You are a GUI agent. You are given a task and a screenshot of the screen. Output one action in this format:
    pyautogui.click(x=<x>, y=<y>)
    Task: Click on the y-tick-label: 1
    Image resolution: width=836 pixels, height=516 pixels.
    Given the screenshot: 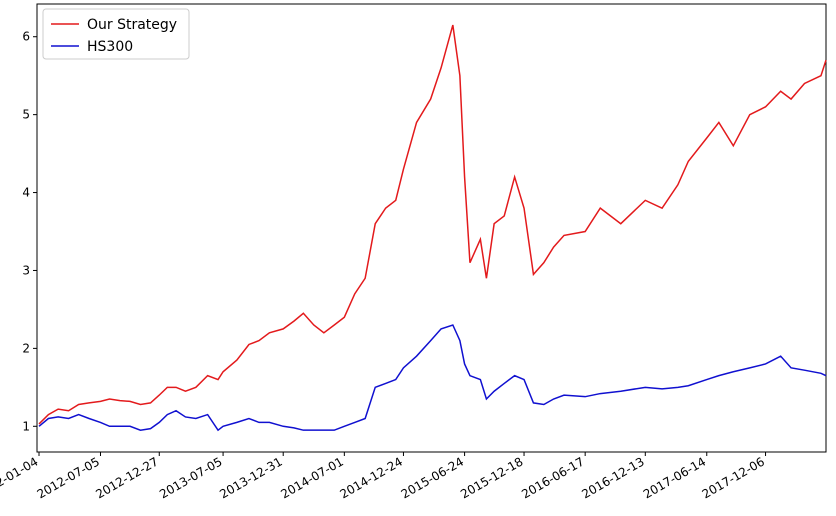 What is the action you would take?
    pyautogui.click(x=26, y=426)
    